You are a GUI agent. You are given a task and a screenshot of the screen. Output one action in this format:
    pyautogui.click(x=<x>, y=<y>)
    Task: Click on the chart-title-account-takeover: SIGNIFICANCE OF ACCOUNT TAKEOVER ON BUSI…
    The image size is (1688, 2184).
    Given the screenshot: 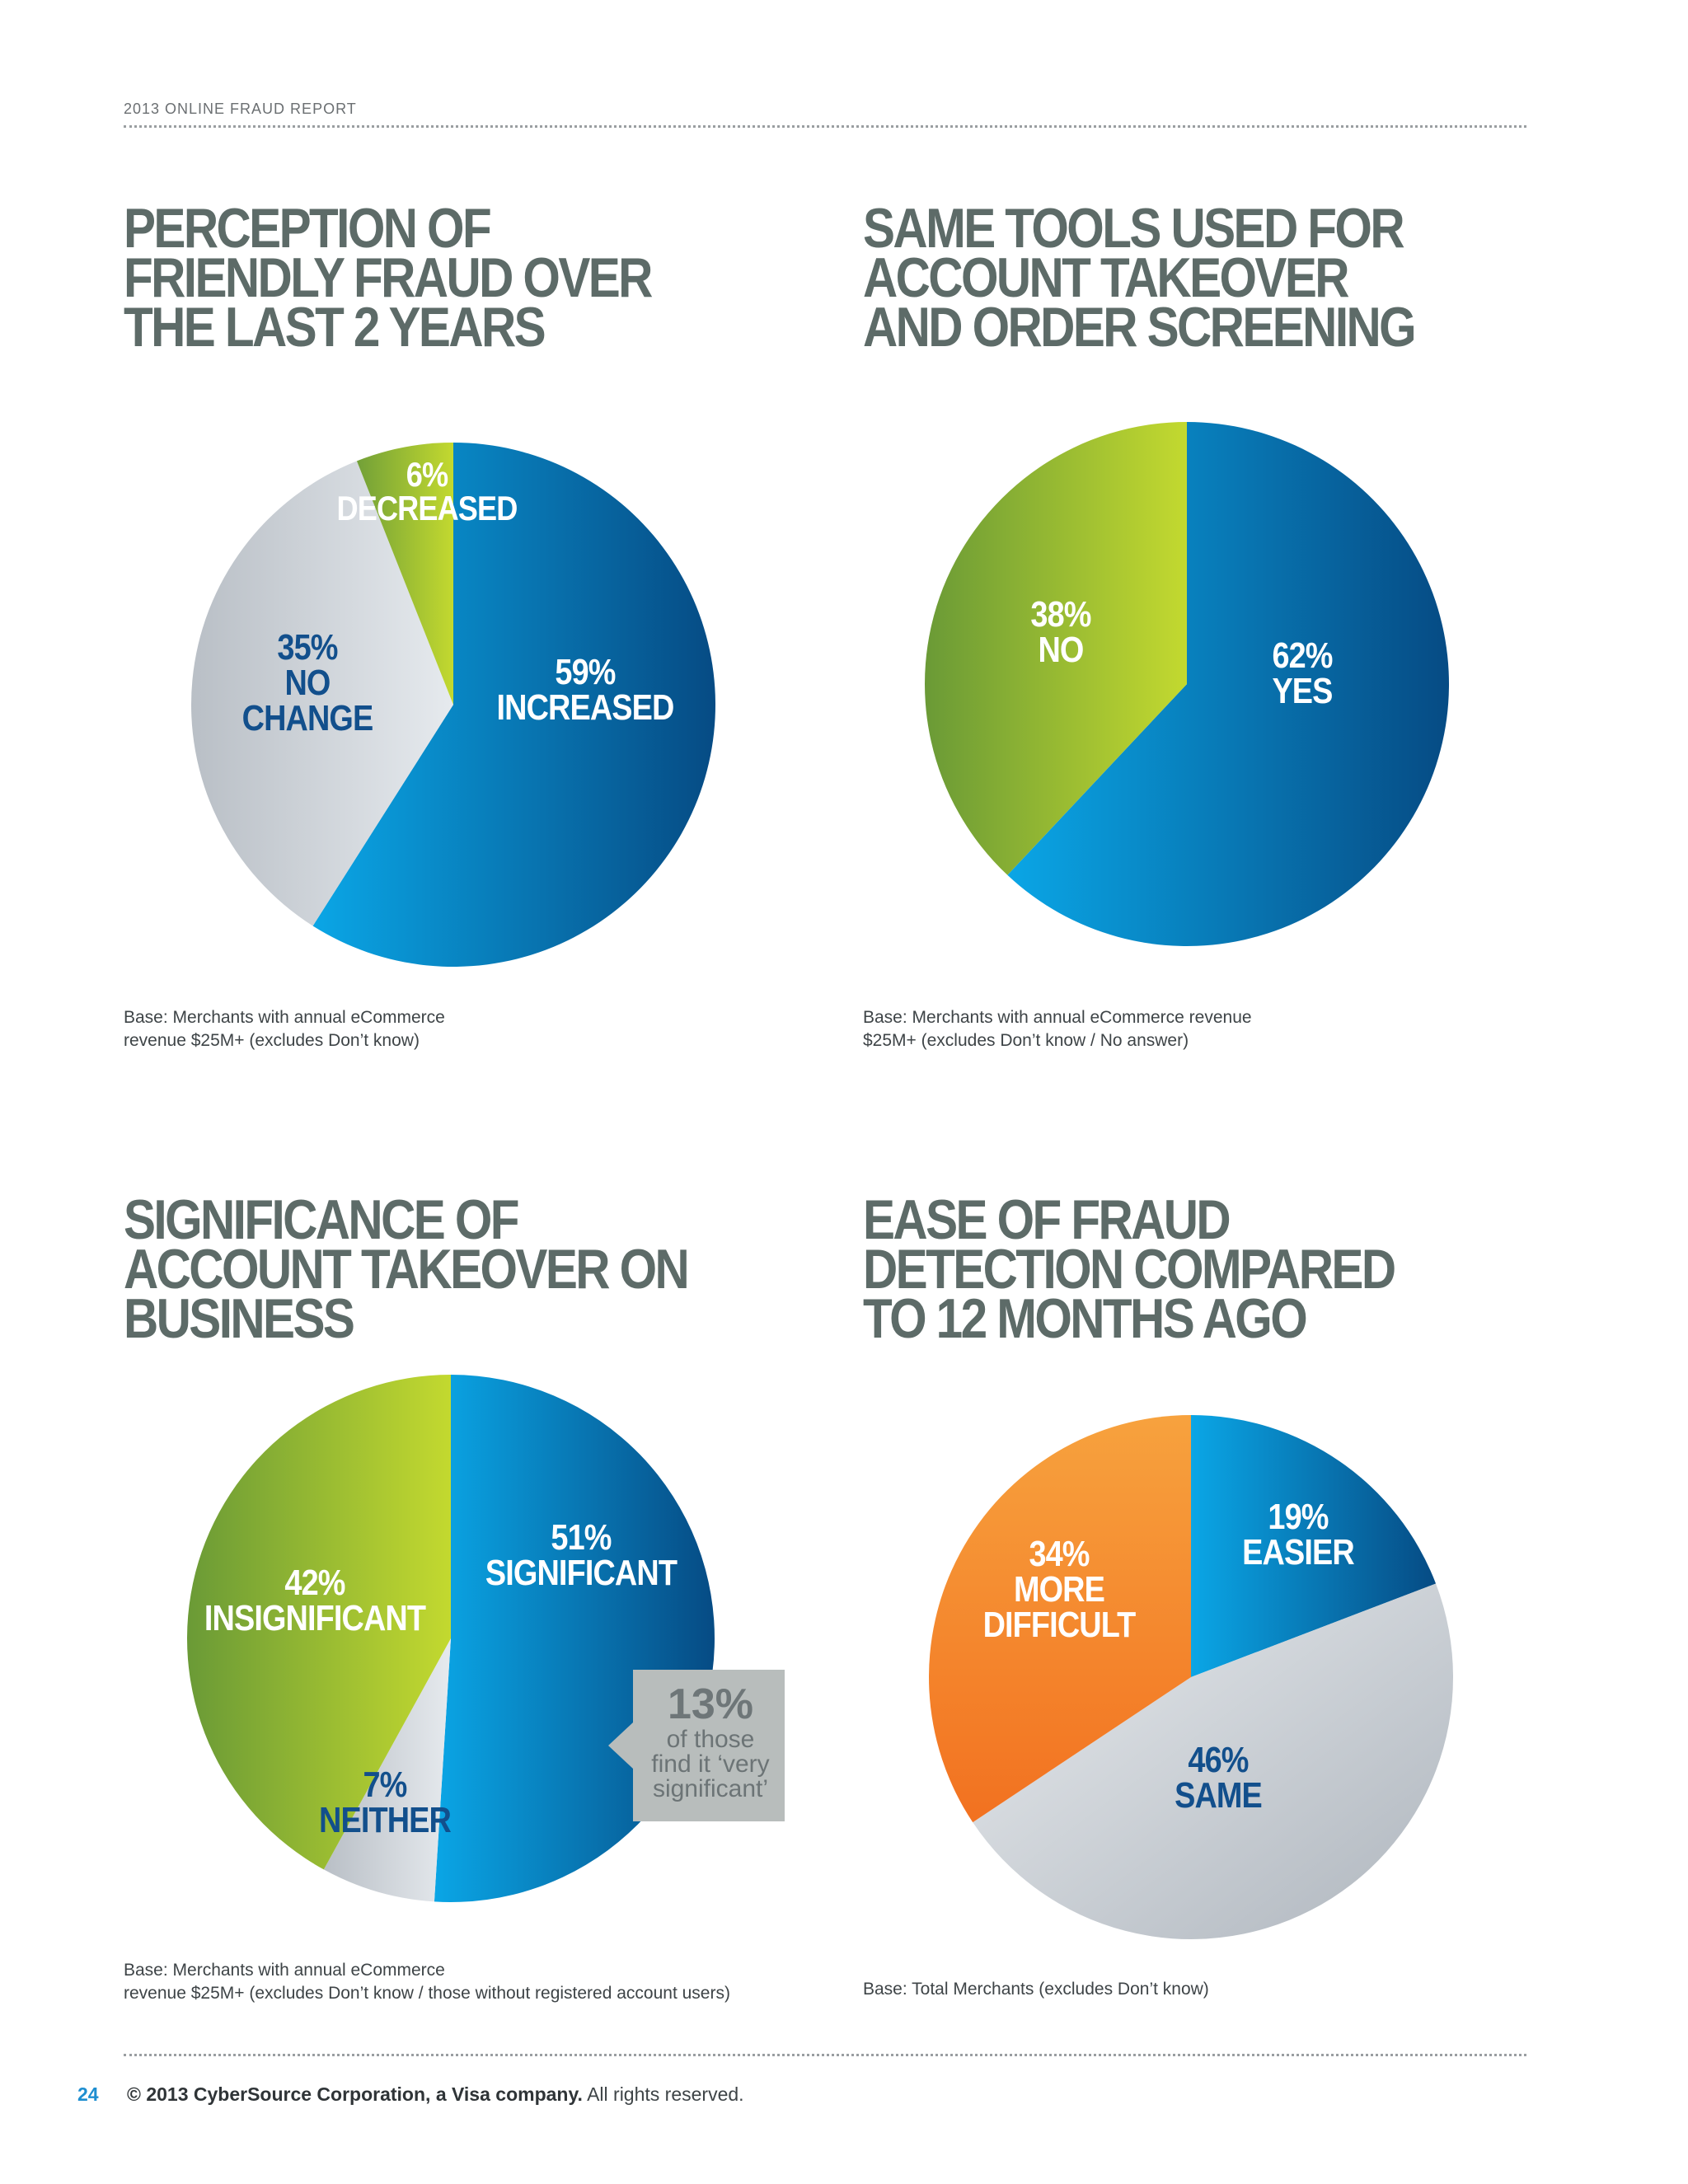 What is the action you would take?
    pyautogui.click(x=407, y=1269)
    